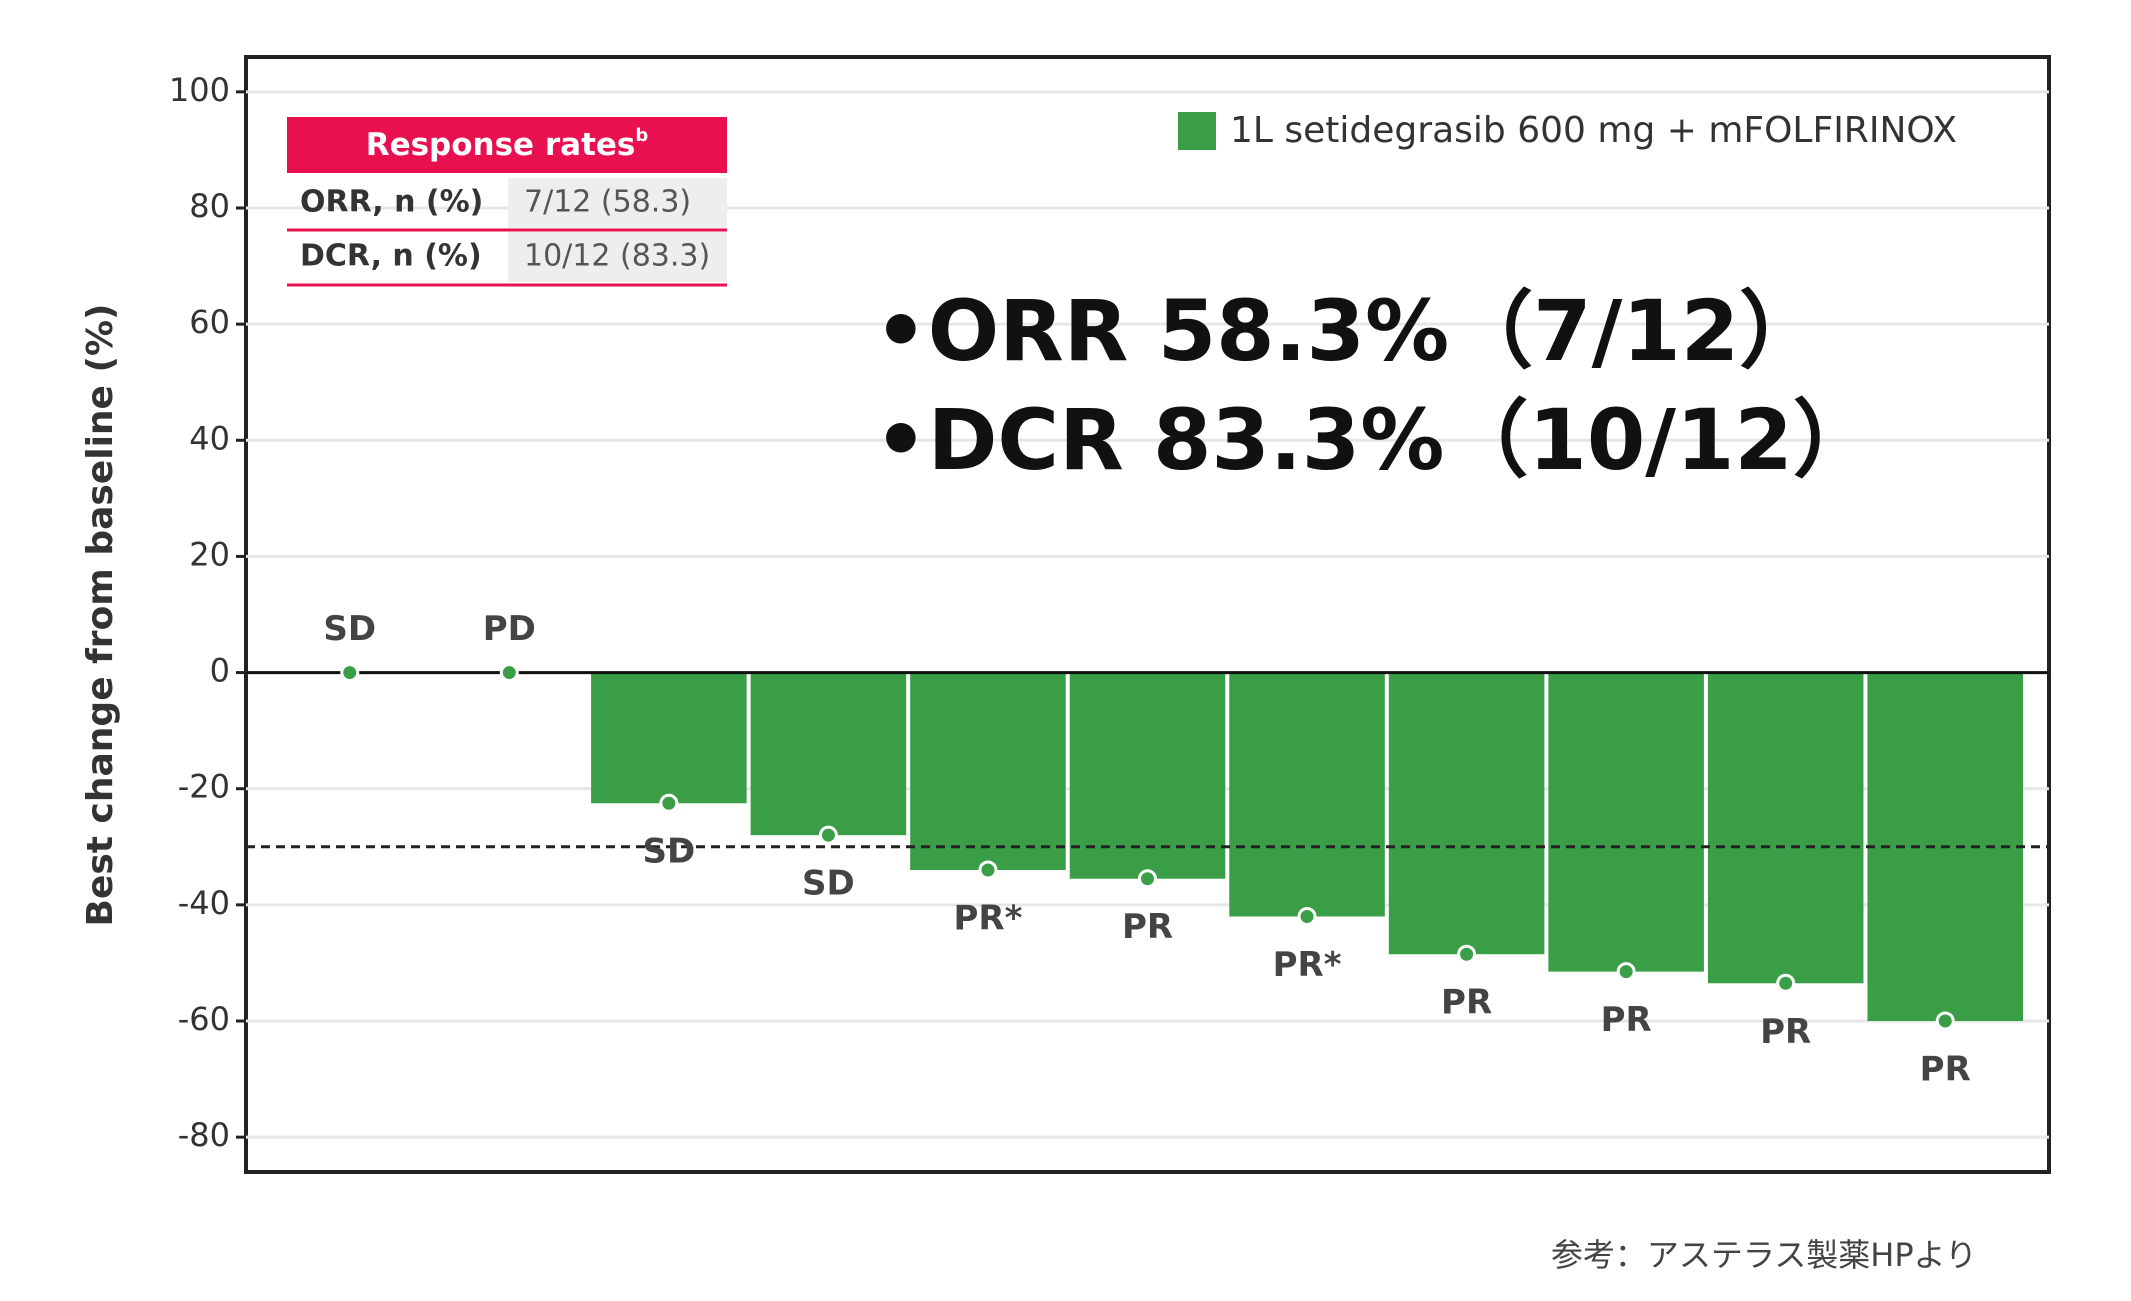 Image resolution: width=2131 pixels, height=1301 pixels. I want to click on y-tick-label: 20, so click(209, 554).